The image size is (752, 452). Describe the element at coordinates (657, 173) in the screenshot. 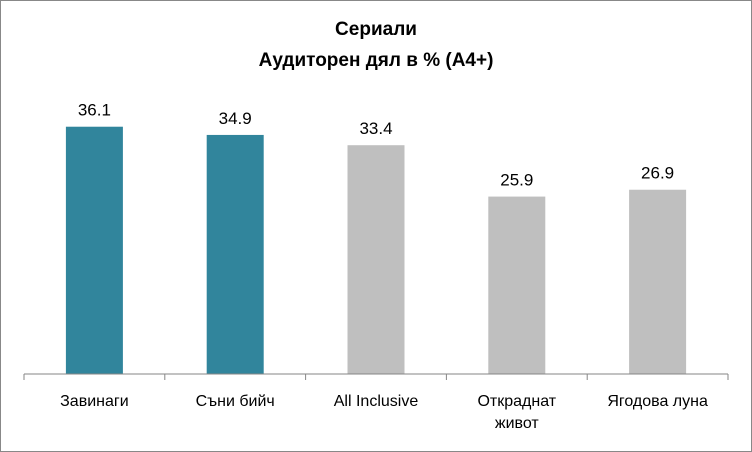

I see `data-label: 26.9` at that location.